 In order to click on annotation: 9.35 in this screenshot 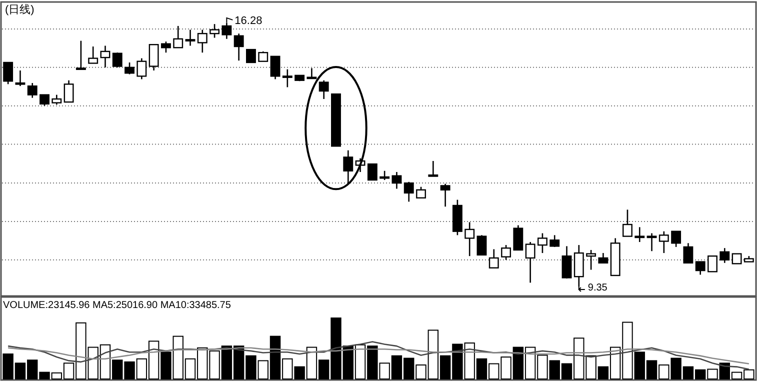, I will do `click(598, 288)`.